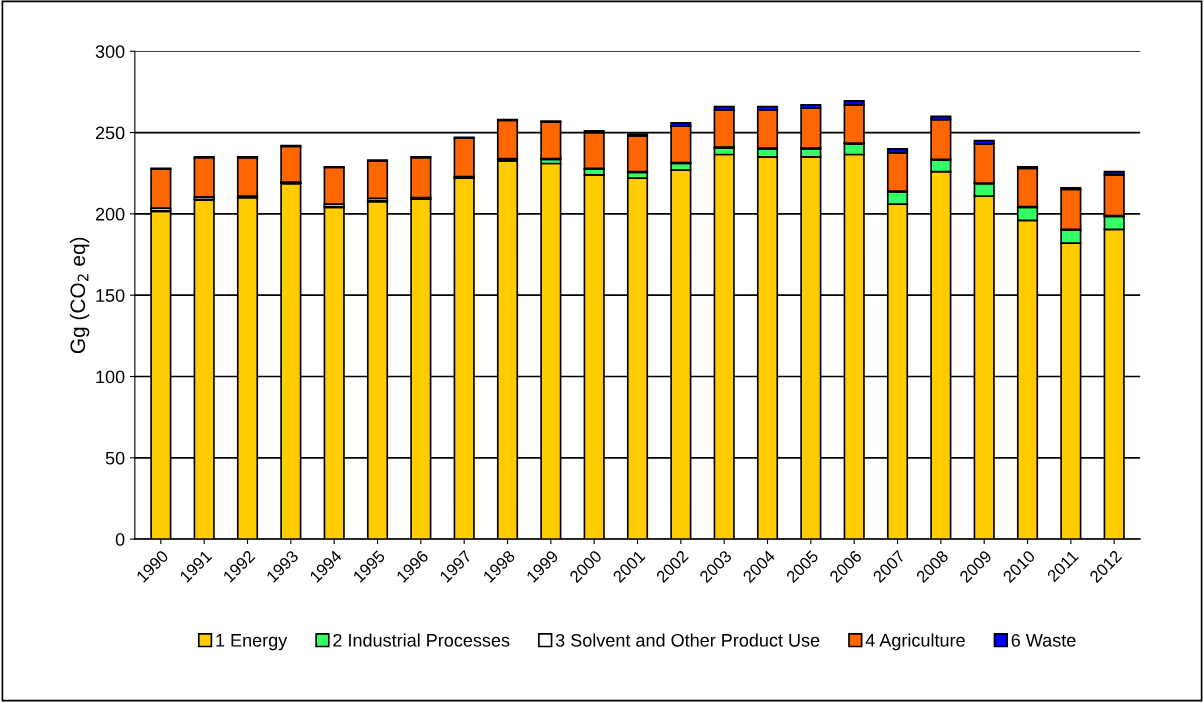 The height and width of the screenshot is (702, 1204). Describe the element at coordinates (110, 214) in the screenshot. I see `y-tick-label: 200` at that location.